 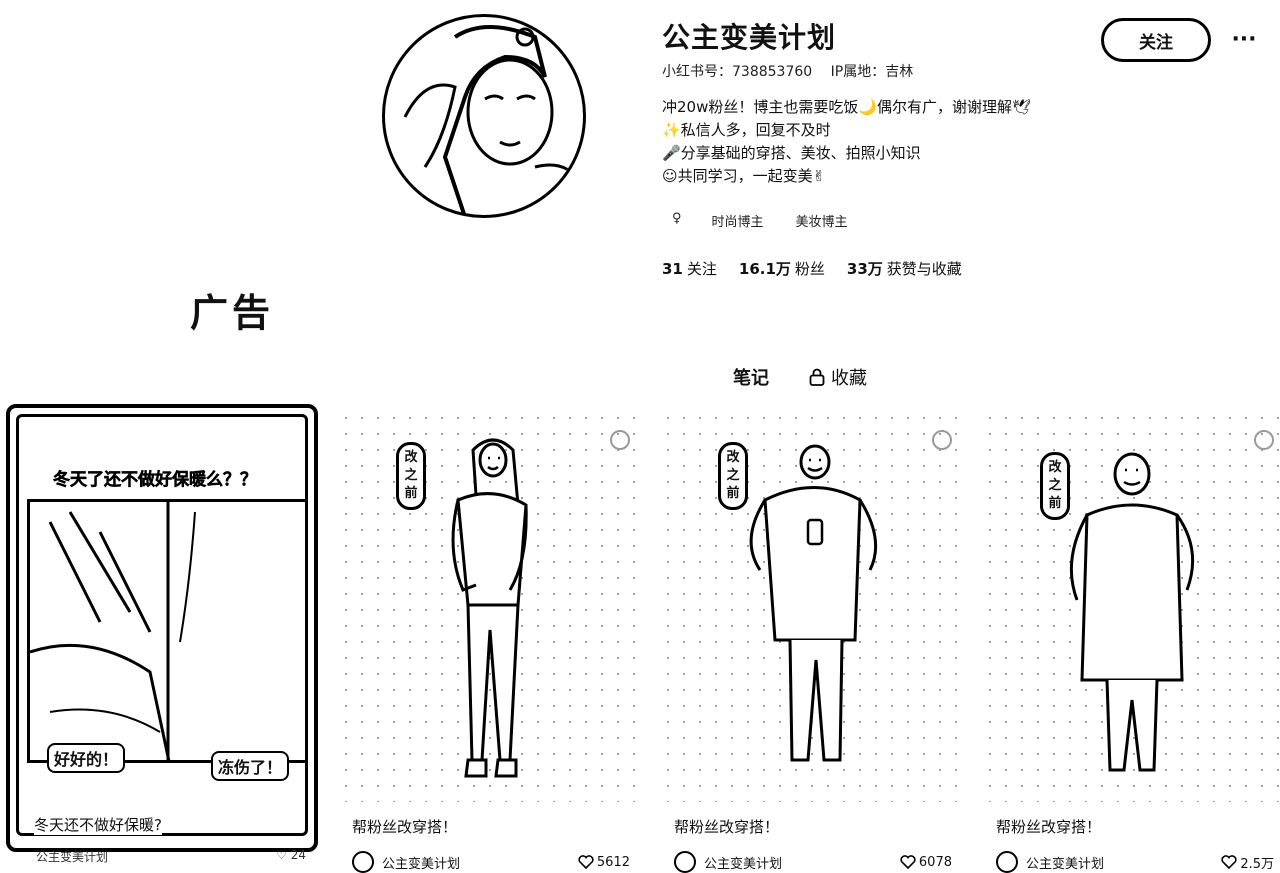 I want to click on stat-fans: 16.1万 粉丝, so click(x=781, y=269).